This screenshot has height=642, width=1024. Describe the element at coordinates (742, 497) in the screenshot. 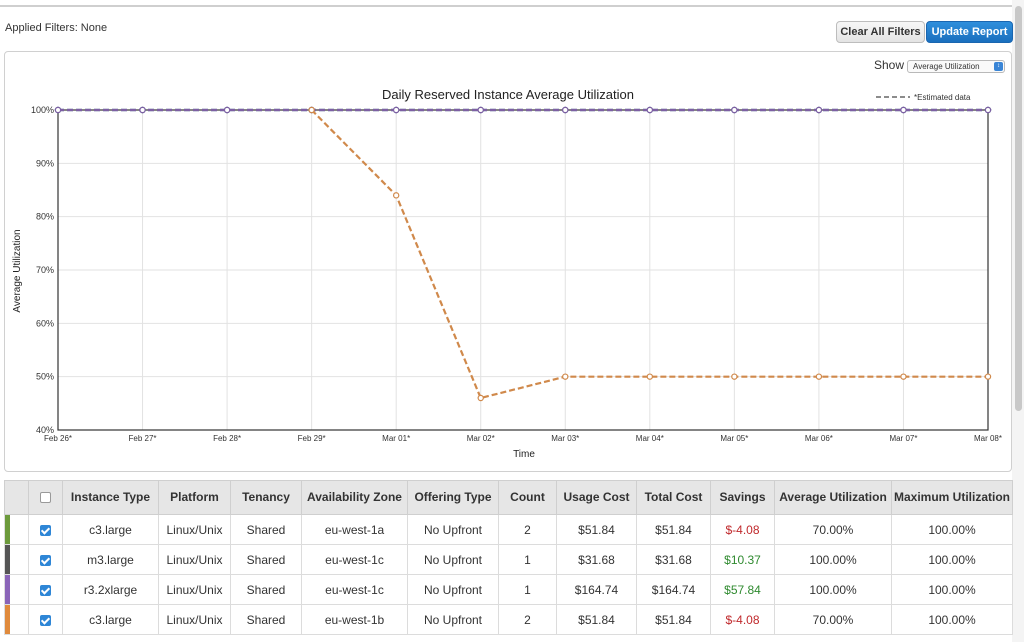

I see `header-savings: Savings` at that location.